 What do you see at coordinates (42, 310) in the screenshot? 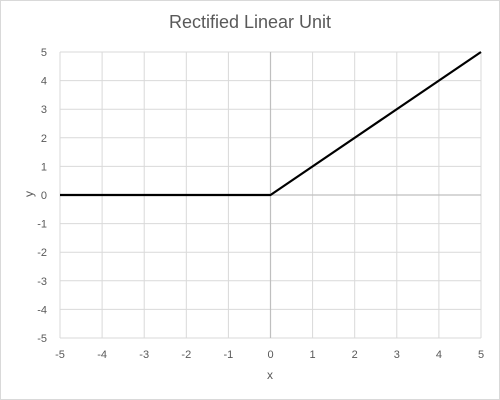
I see `y-tick-label: -4` at bounding box center [42, 310].